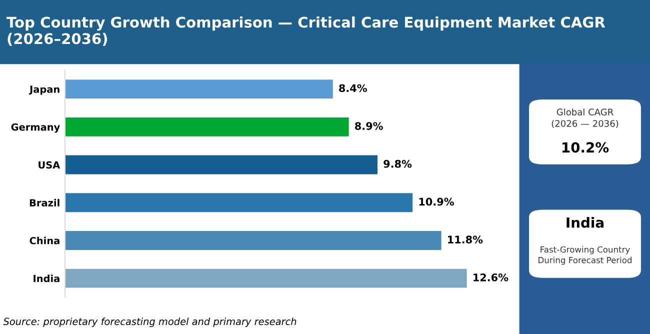 Image resolution: width=650 pixels, height=334 pixels. I want to click on data-label: 9.8%, so click(398, 164).